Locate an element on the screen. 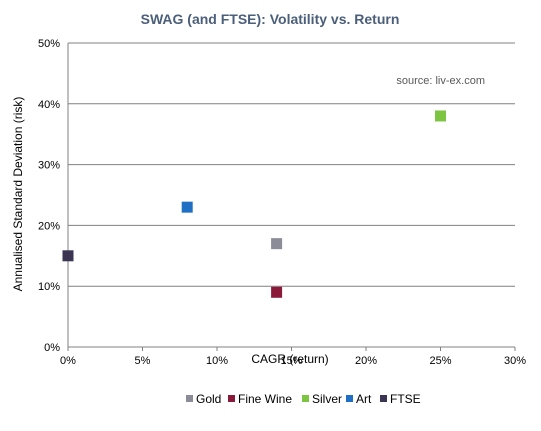 The image size is (541, 431). y-tick-label: 10% is located at coordinates (49, 287).